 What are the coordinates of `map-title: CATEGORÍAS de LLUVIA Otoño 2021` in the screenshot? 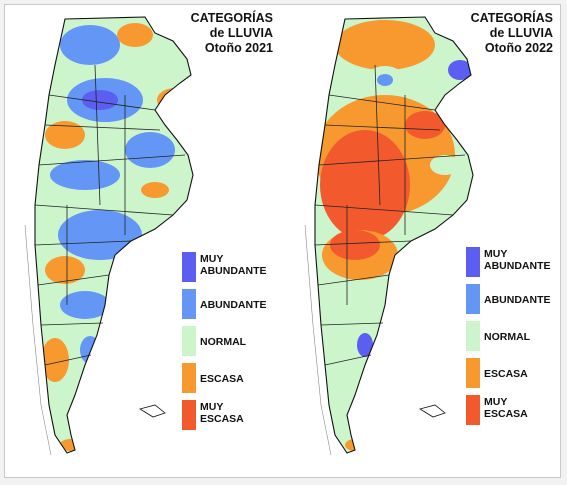 It's located at (232, 33).